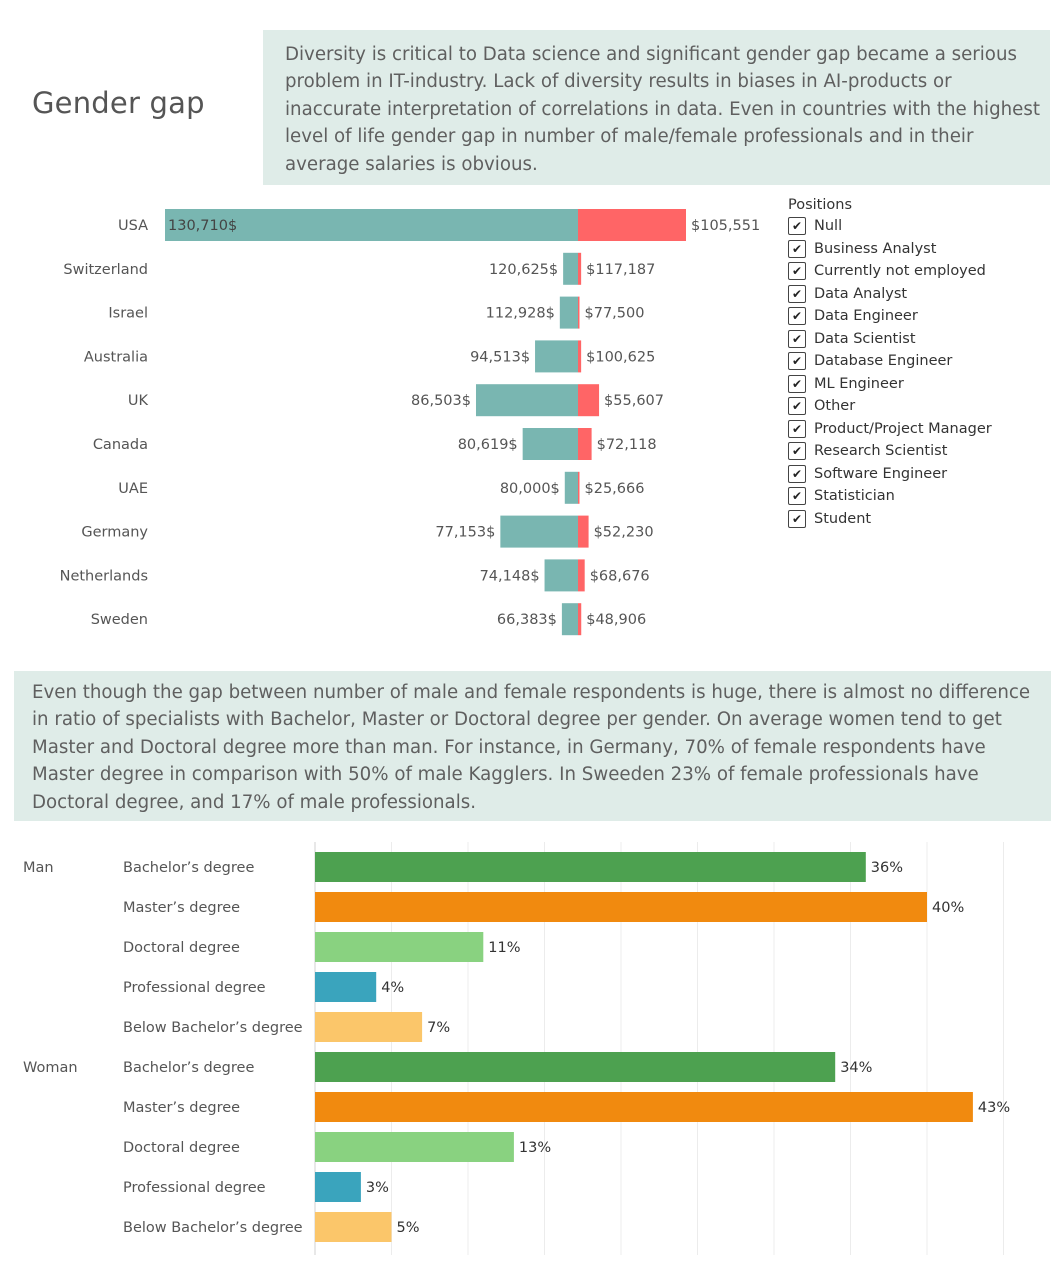  Describe the element at coordinates (620, 357) in the screenshot. I see `female-salary-label: $100,625` at that location.